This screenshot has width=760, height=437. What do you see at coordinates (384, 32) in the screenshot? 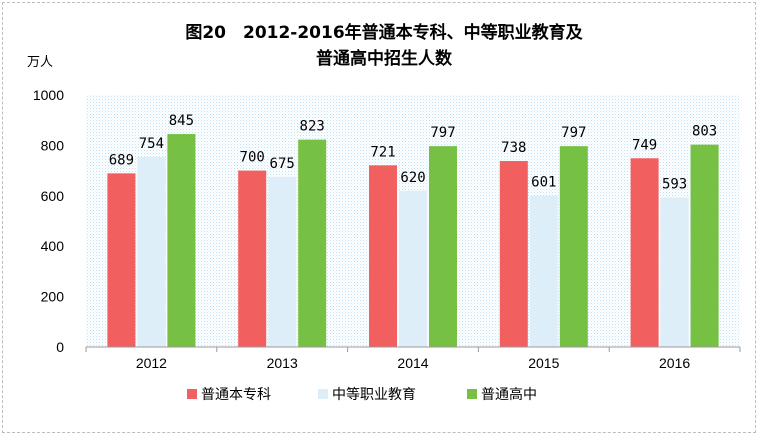
I see `chart-title-line1: 图20 2012-2016年普通本专科、中等职业教育及` at bounding box center [384, 32].